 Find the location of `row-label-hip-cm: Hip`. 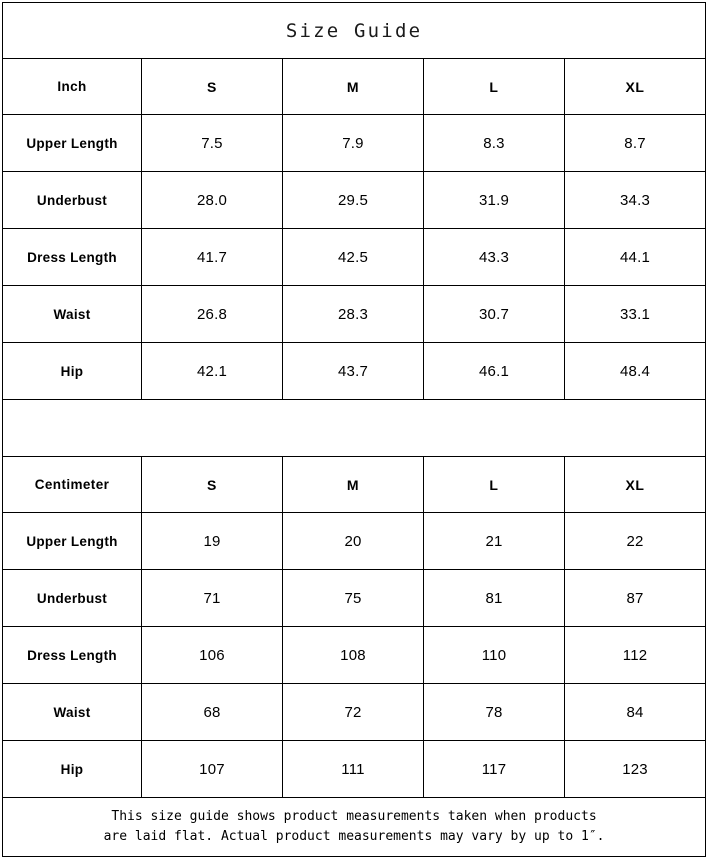

row-label-hip-cm: Hip is located at coordinates (72, 769).